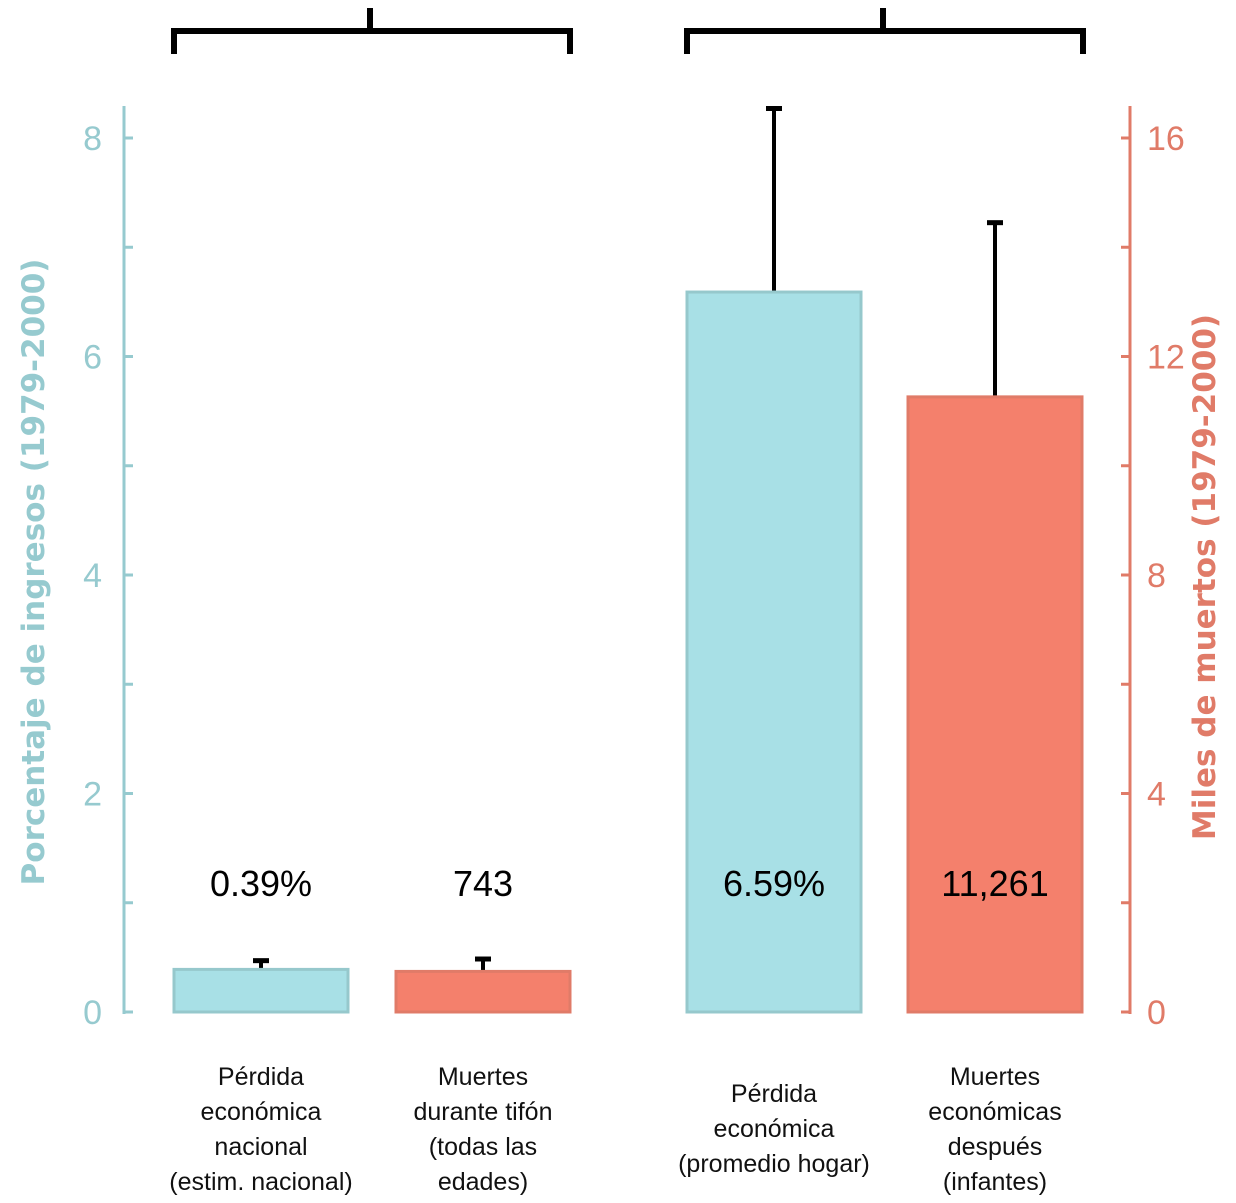  I want to click on right-tick-label: 4, so click(1156, 795).